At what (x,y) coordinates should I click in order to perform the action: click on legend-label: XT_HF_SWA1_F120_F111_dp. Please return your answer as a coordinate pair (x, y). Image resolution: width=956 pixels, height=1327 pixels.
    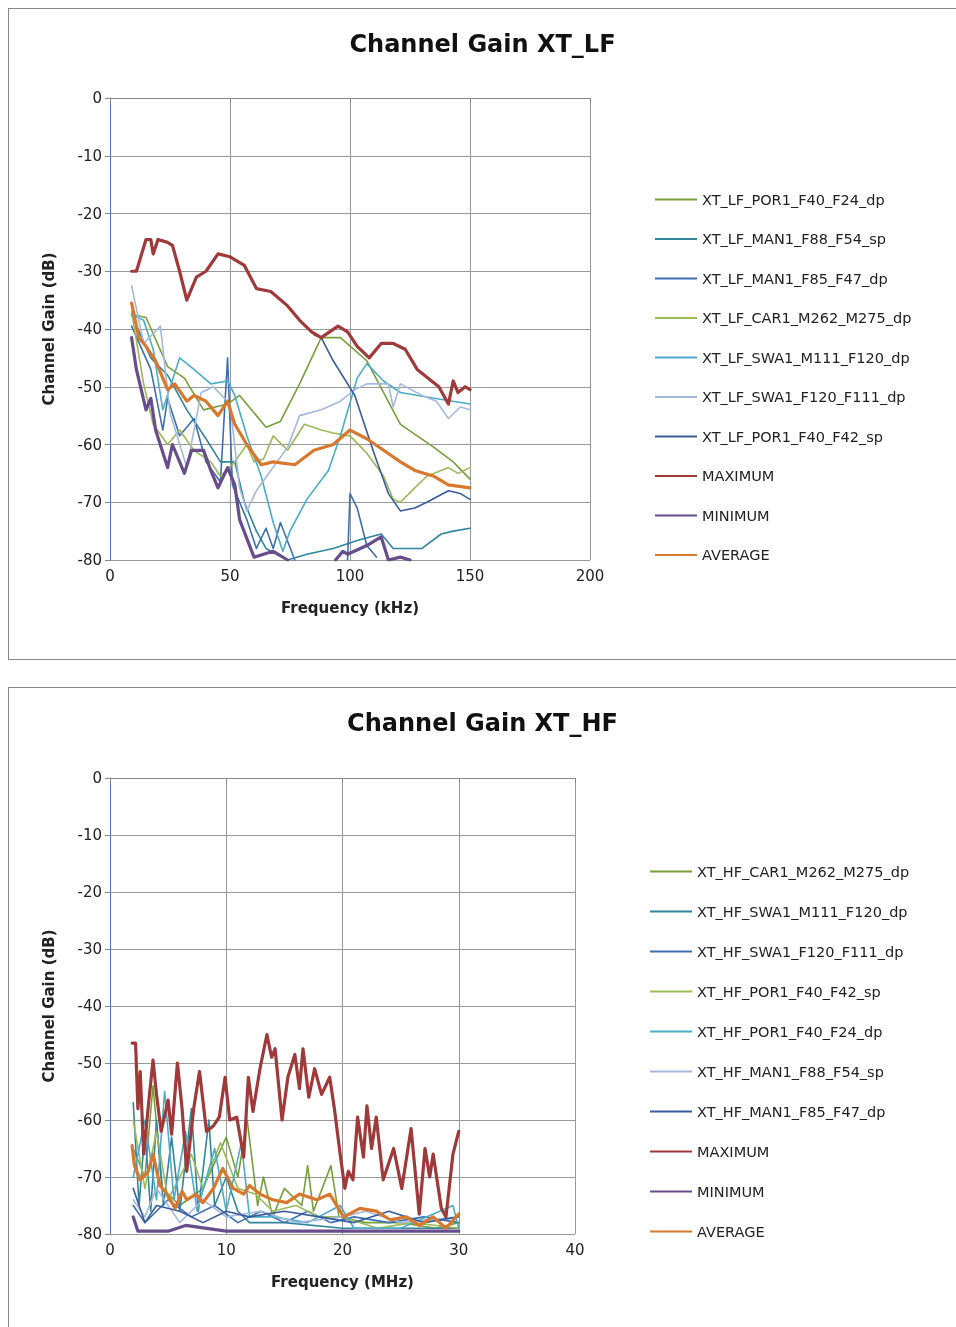
    Looking at the image, I should click on (800, 951).